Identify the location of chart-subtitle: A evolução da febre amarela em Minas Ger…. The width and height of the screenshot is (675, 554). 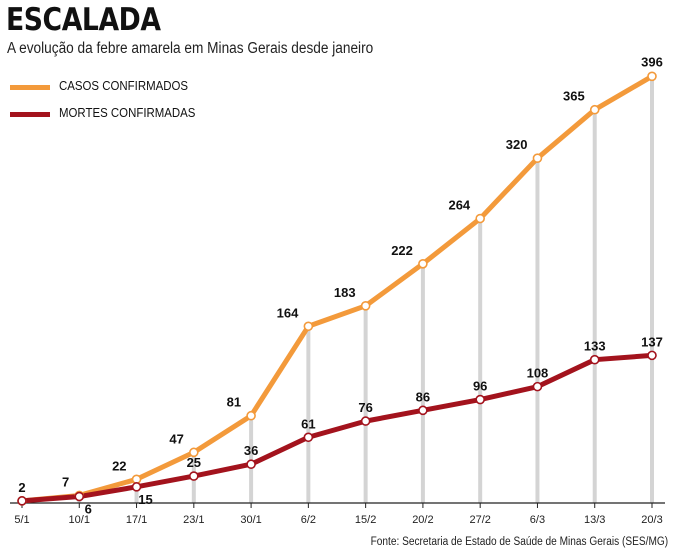
(190, 48).